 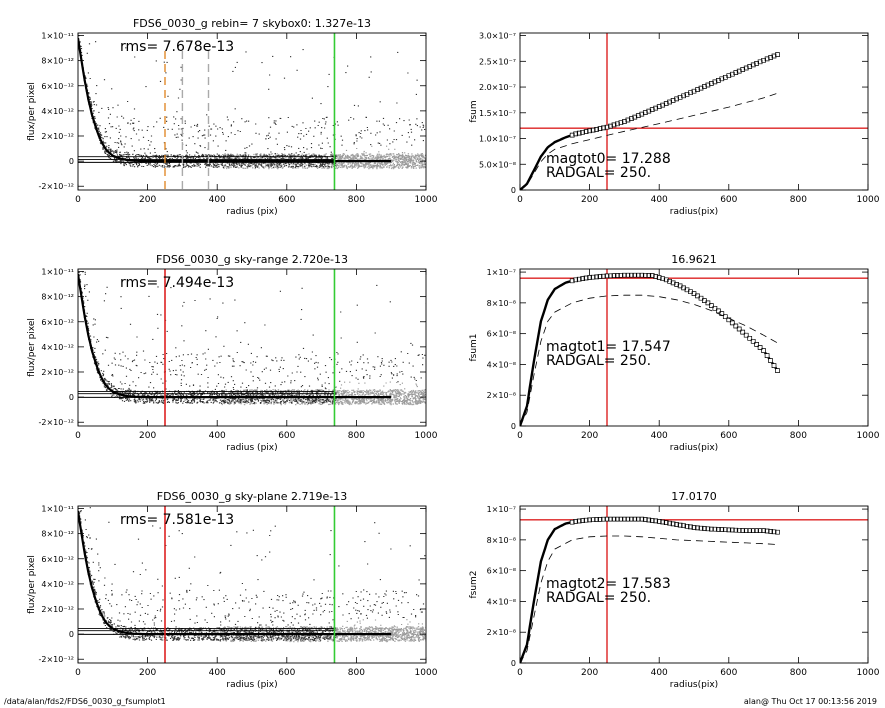 What do you see at coordinates (177, 520) in the screenshot?
I see `rms-annotation: rms= 7.581e-13` at bounding box center [177, 520].